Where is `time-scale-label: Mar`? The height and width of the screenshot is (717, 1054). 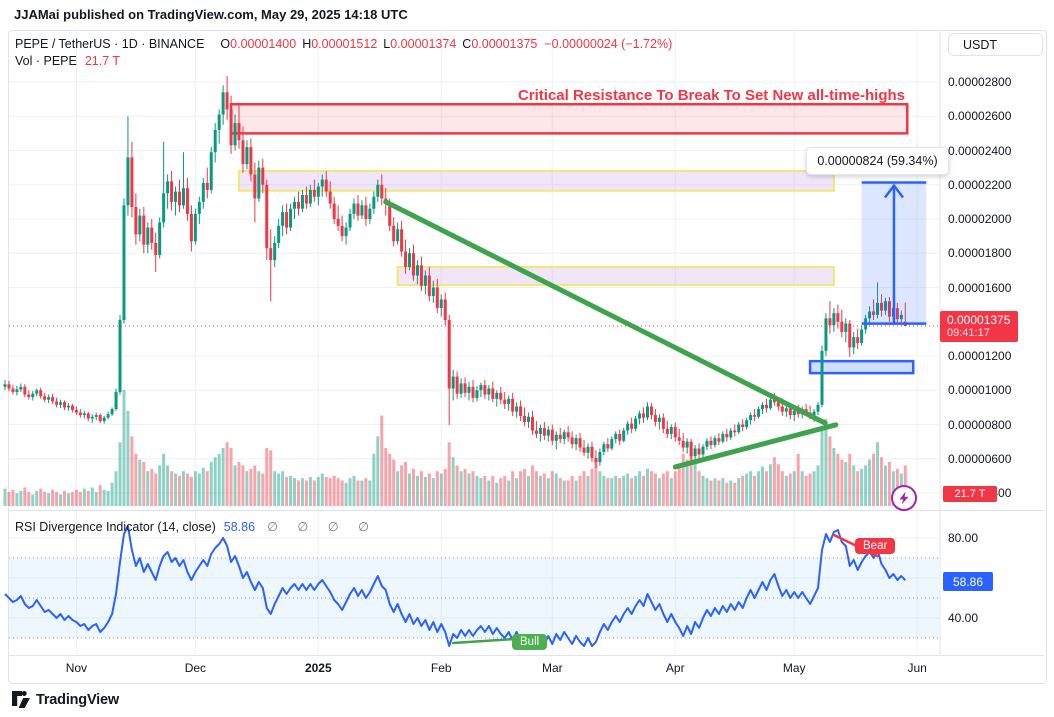
time-scale-label: Mar is located at coordinates (552, 668).